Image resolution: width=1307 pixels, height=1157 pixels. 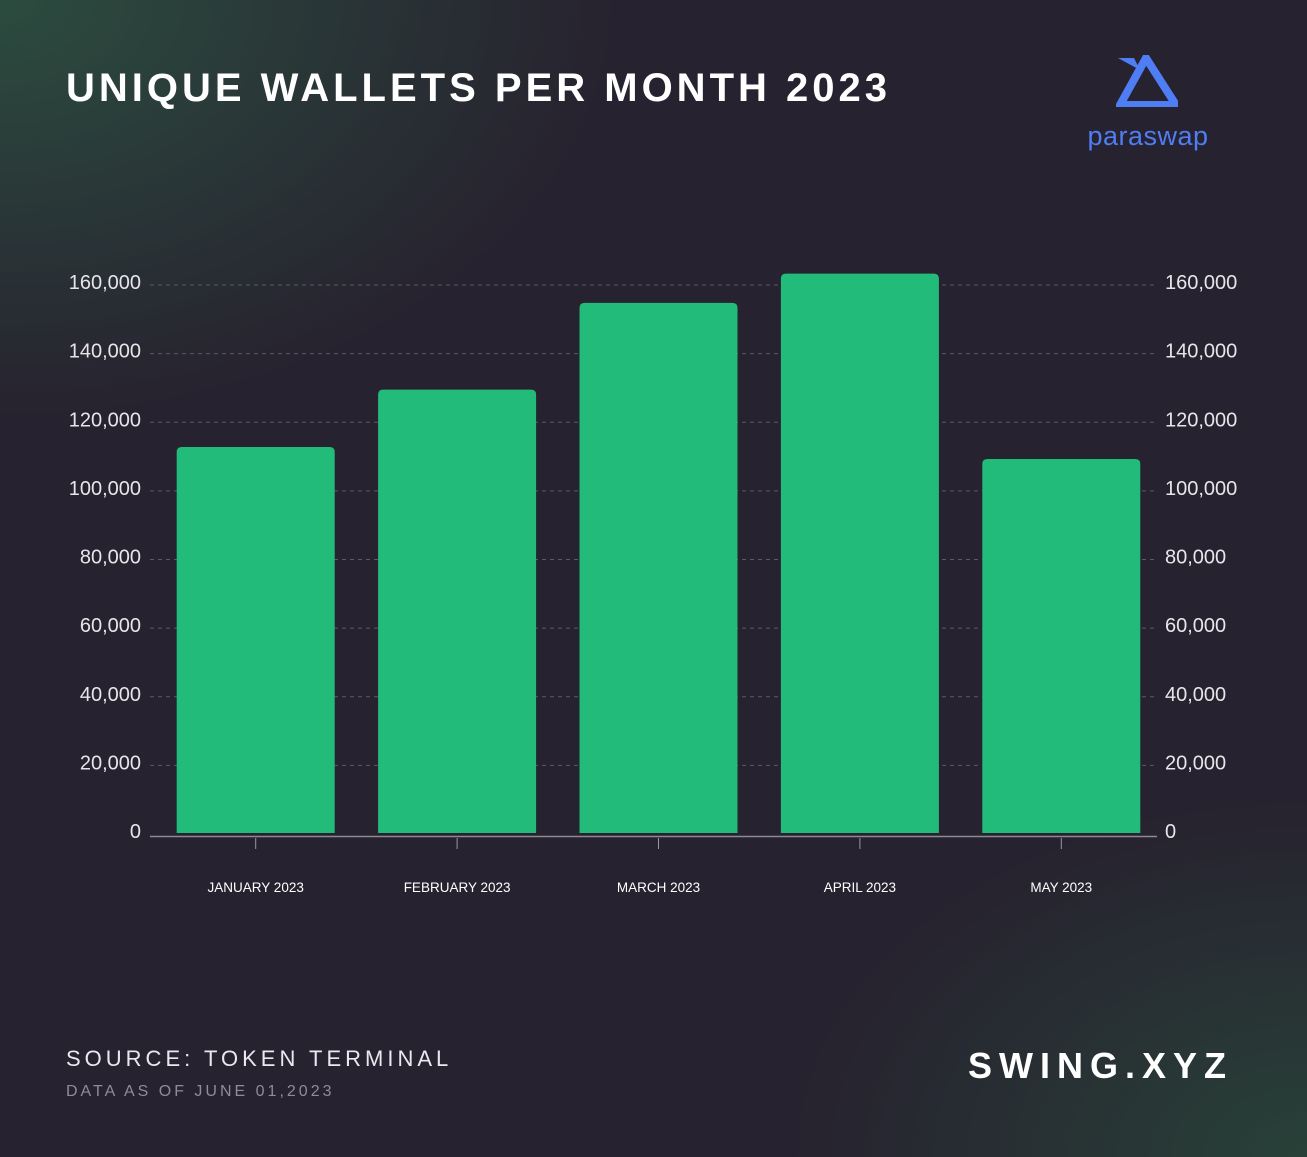 What do you see at coordinates (1195, 558) in the screenshot?
I see `y-tick-label-right: 80,000` at bounding box center [1195, 558].